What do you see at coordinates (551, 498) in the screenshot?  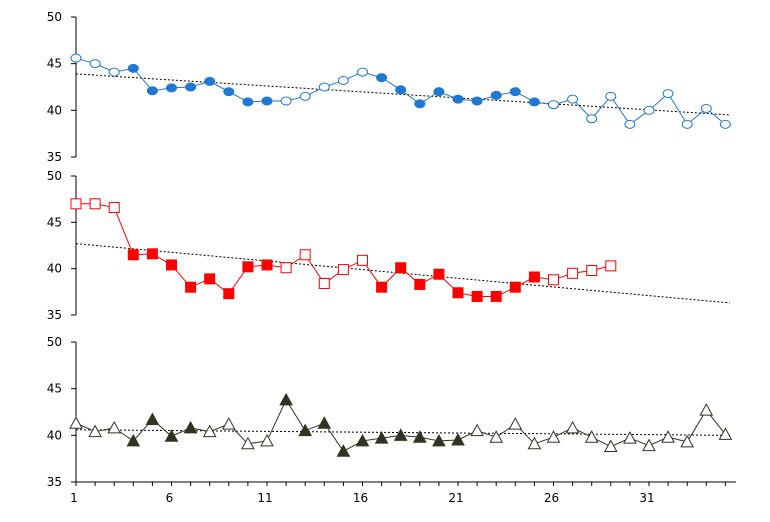 I see `x-tick-label: 26` at bounding box center [551, 498].